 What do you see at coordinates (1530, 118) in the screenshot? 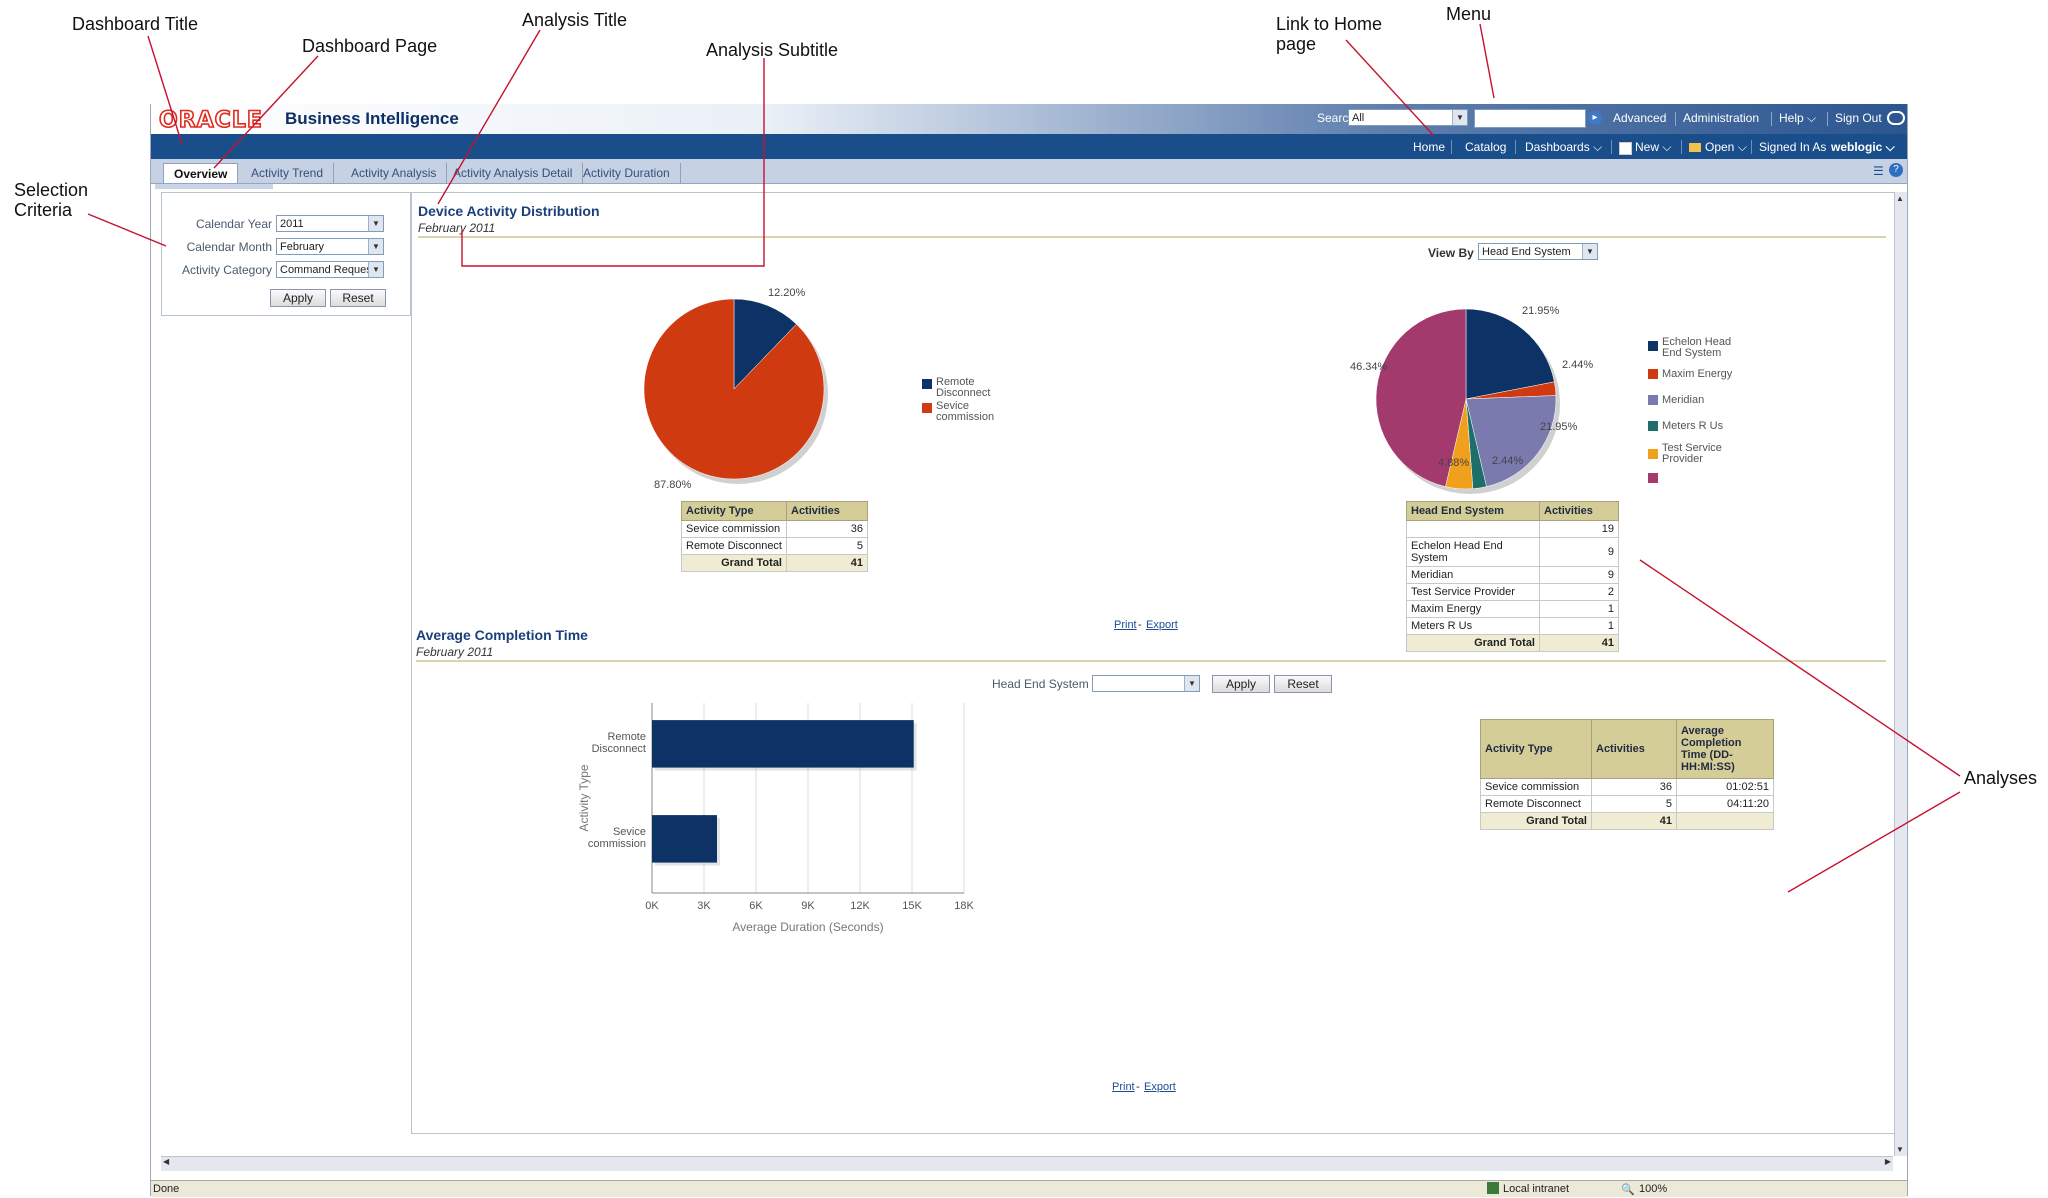
I see `search-input` at bounding box center [1530, 118].